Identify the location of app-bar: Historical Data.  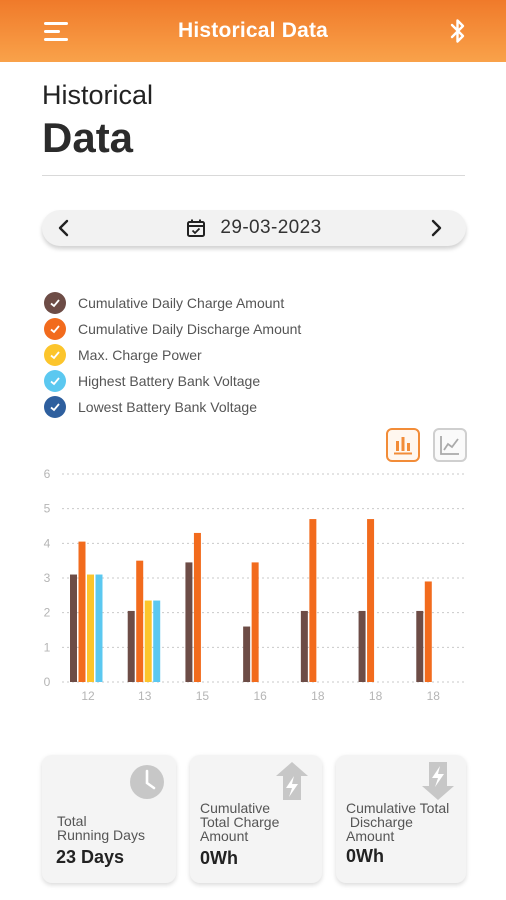
(253, 31).